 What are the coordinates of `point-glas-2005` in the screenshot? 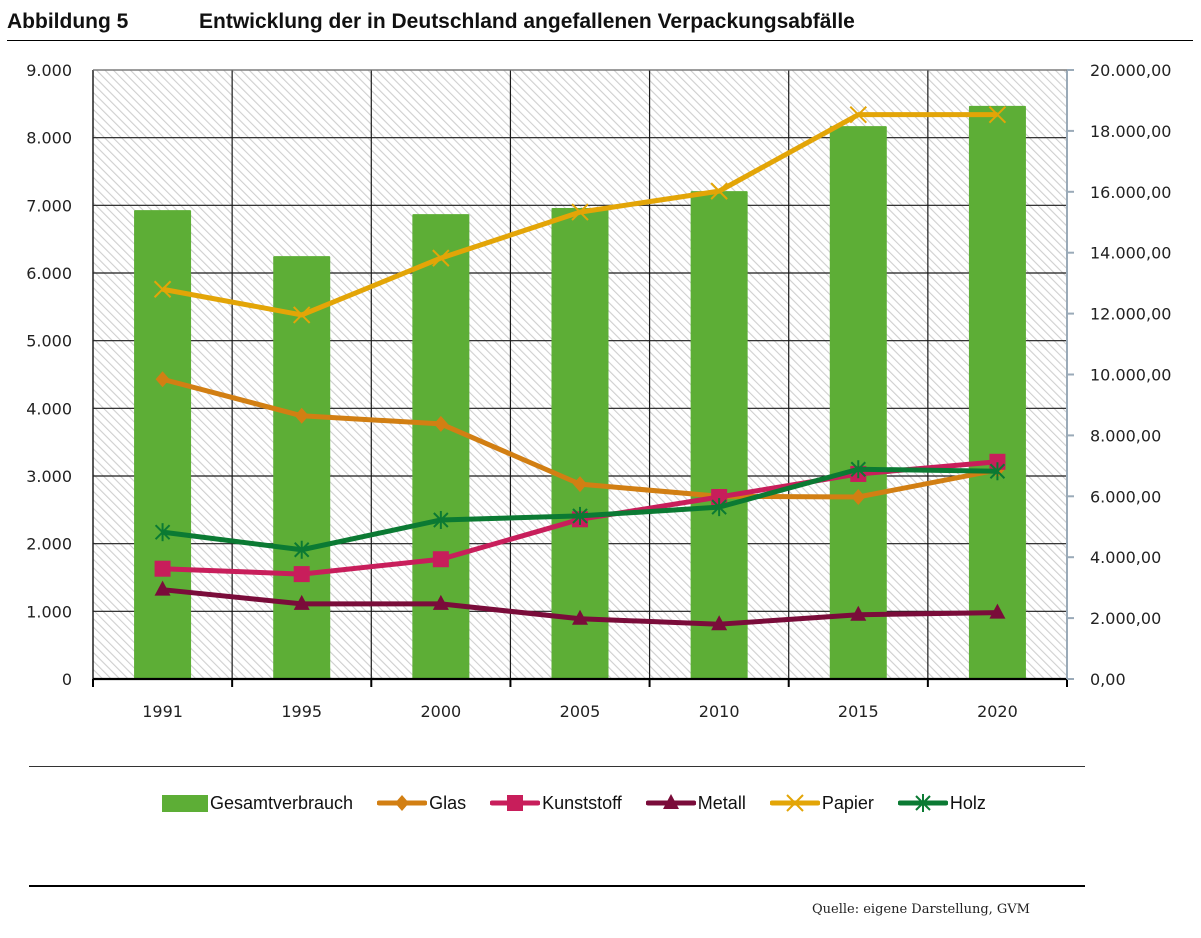 It's located at (580, 484).